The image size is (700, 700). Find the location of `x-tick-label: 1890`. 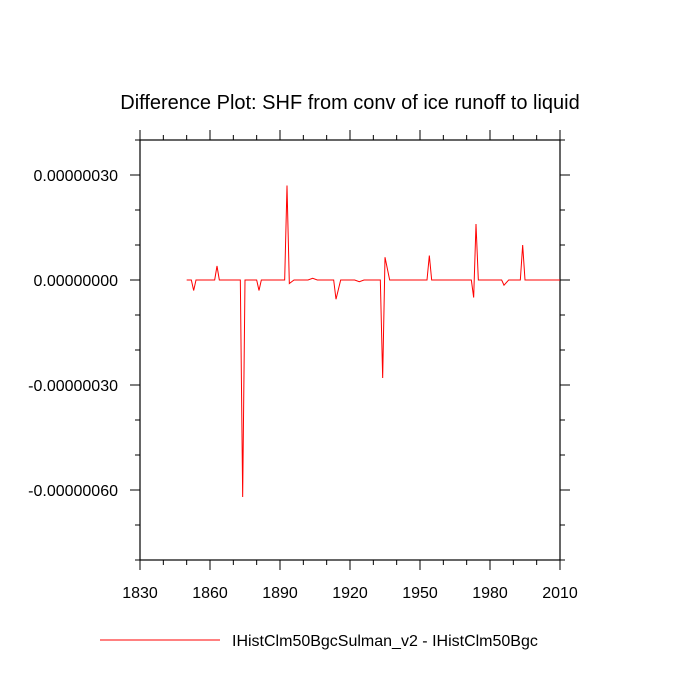

x-tick-label: 1890 is located at coordinates (280, 593).